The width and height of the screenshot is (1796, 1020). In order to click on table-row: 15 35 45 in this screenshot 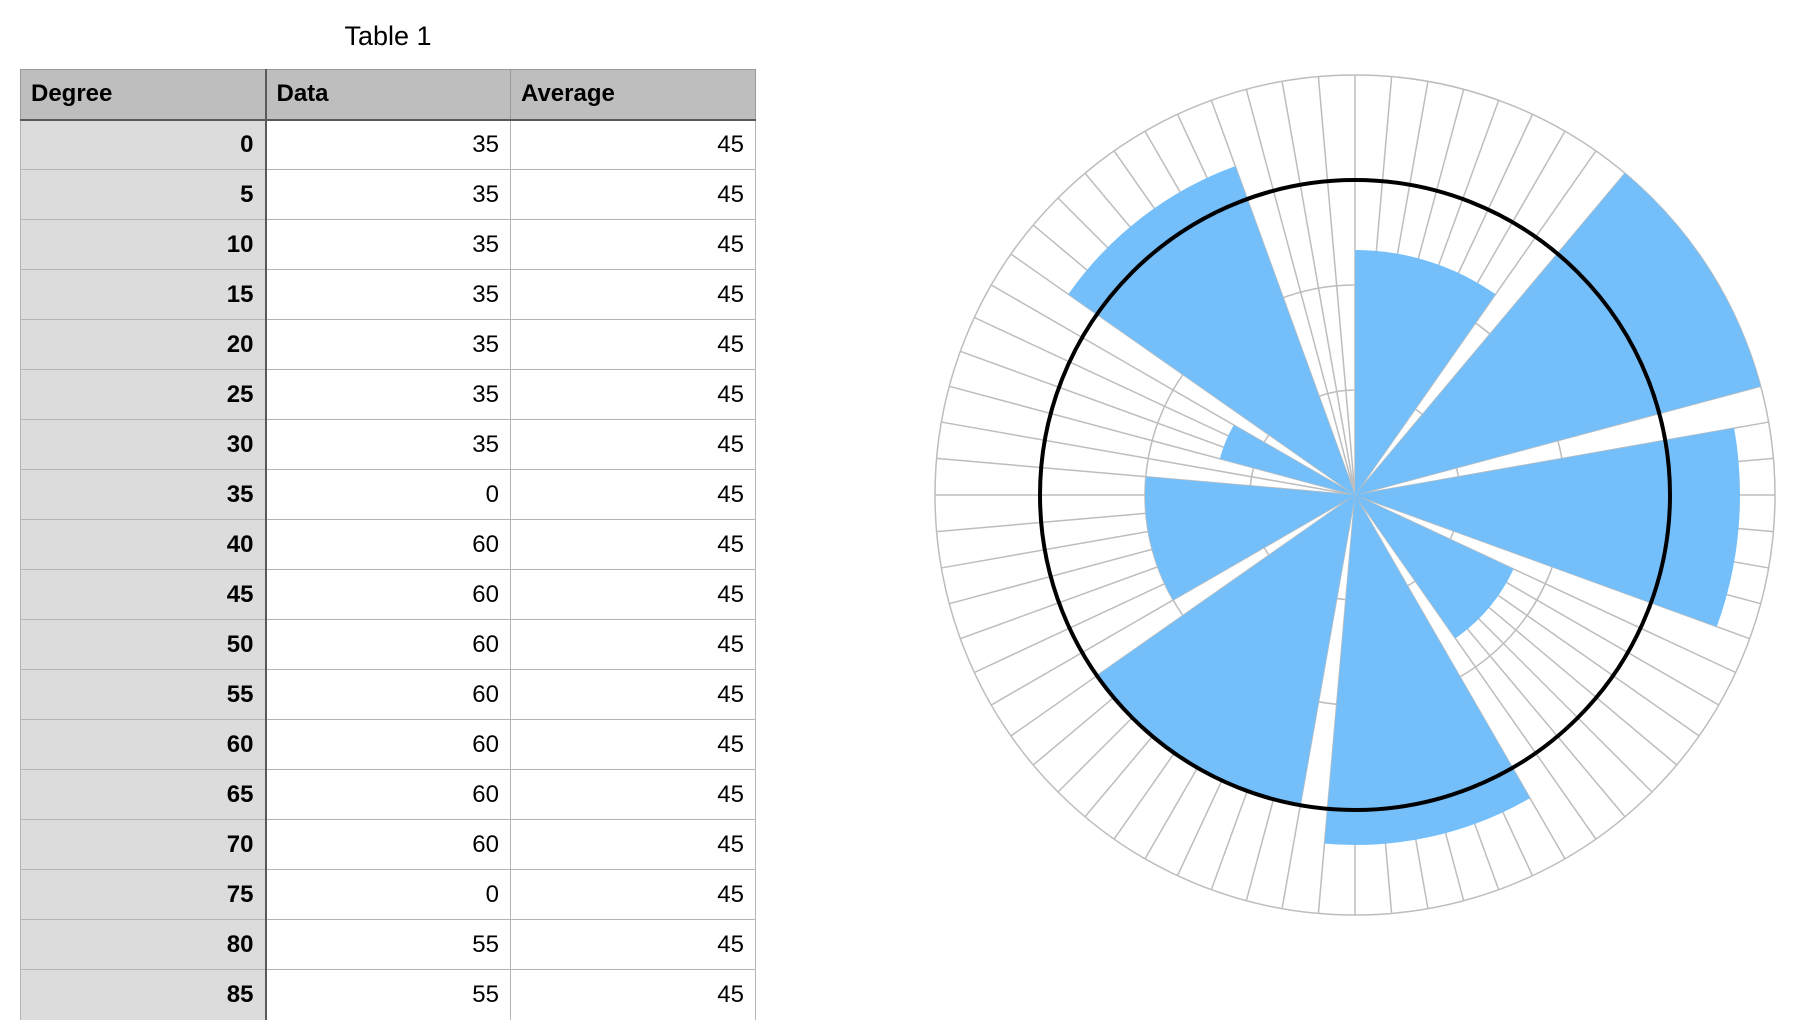, I will do `click(388, 294)`.